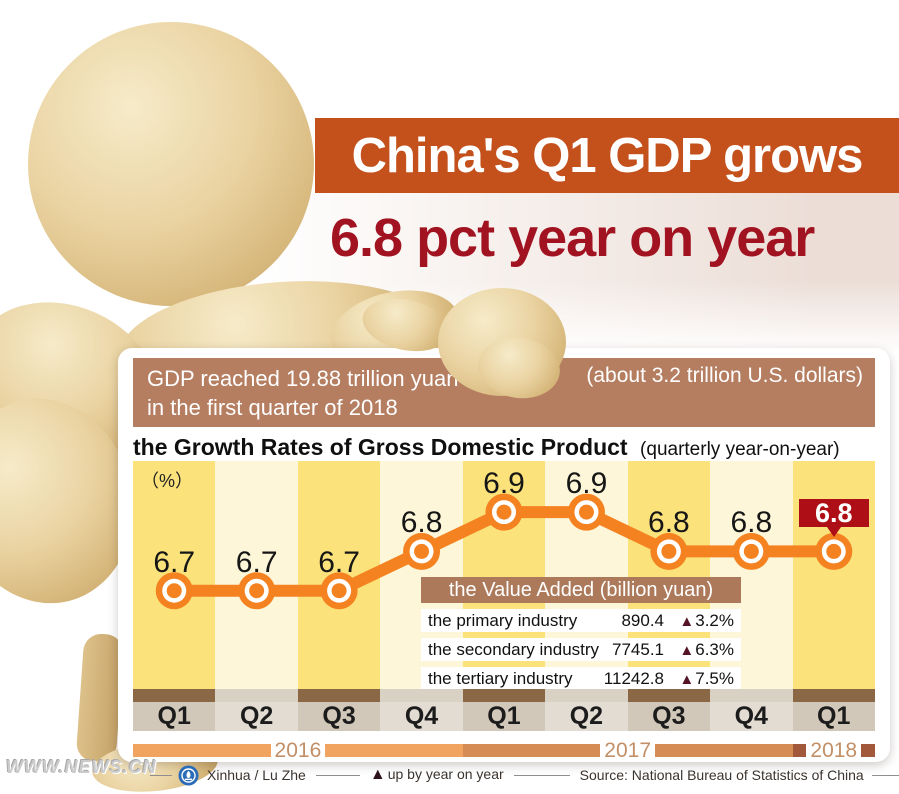 The image size is (899, 794). I want to click on value-added-row: the tertiary industry 11242.8 ▲7.5%, so click(581, 678).